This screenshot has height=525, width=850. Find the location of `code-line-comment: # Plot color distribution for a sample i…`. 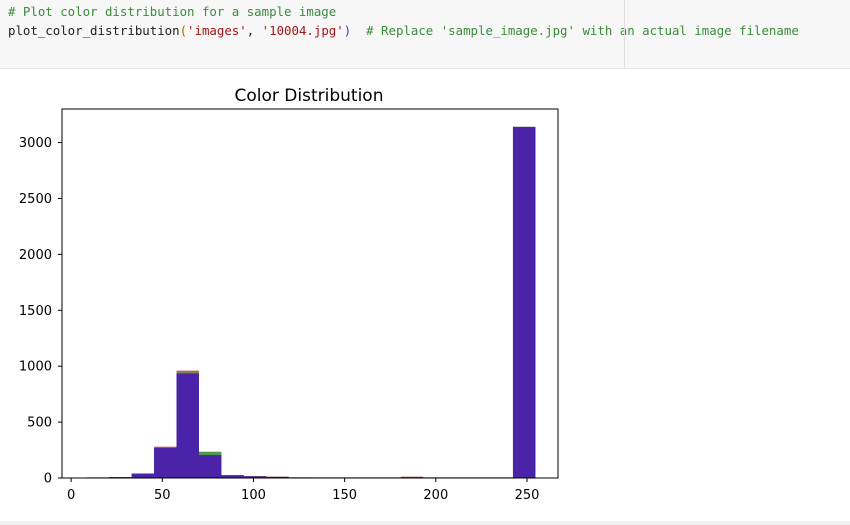

code-line-comment: # Plot color distribution for a sample i… is located at coordinates (172, 12).